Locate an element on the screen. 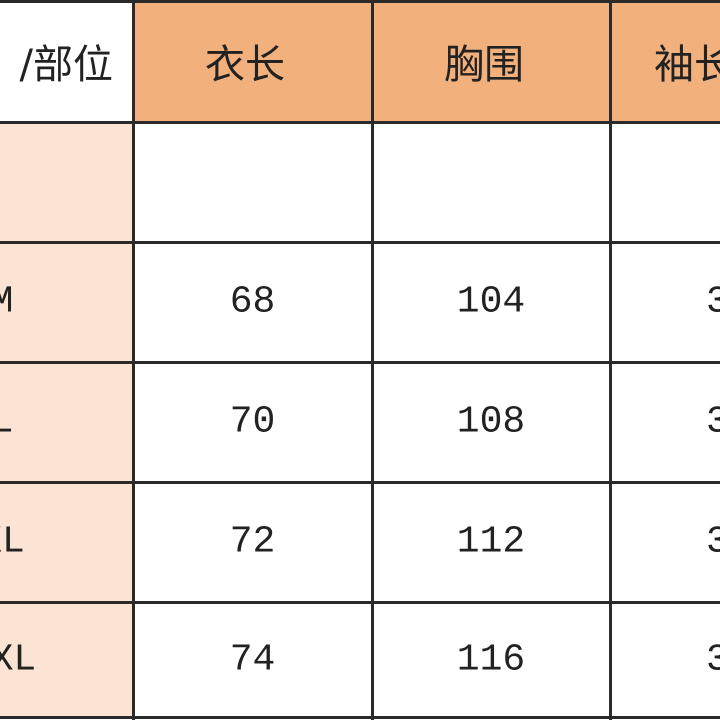 Image resolution: width=720 pixels, height=720 pixels. column-header-chest: 胸围 is located at coordinates (491, 61).